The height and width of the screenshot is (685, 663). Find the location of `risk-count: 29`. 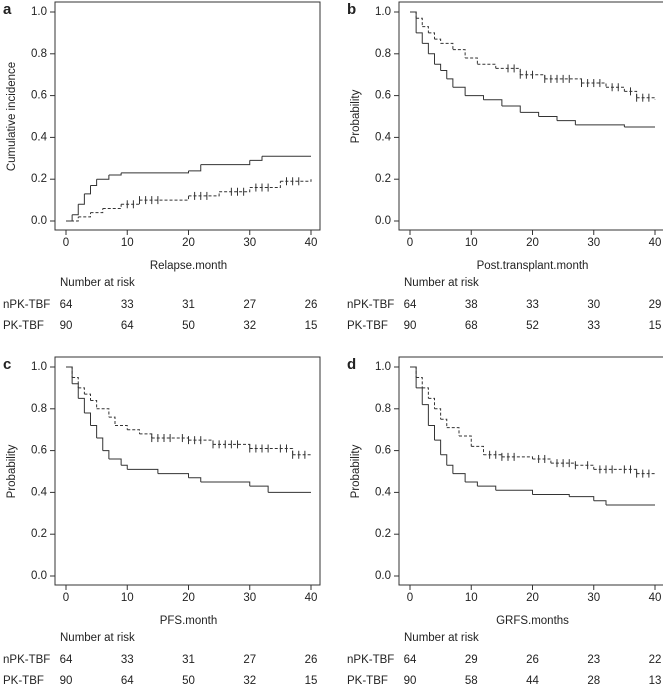

risk-count: 29 is located at coordinates (471, 660).